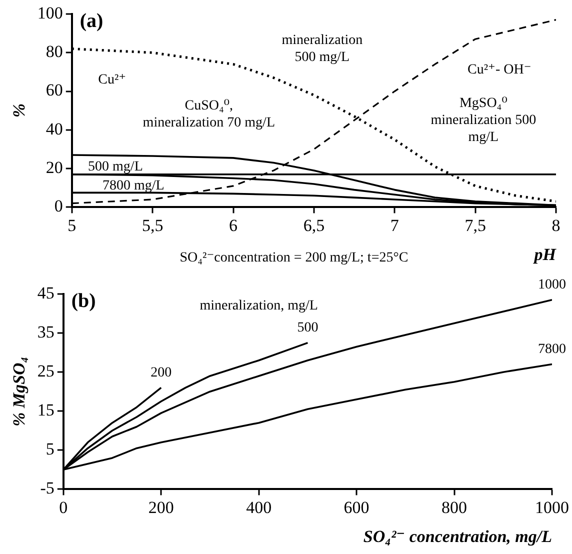  What do you see at coordinates (395, 225) in the screenshot?
I see `x-tick-label: 7` at bounding box center [395, 225].